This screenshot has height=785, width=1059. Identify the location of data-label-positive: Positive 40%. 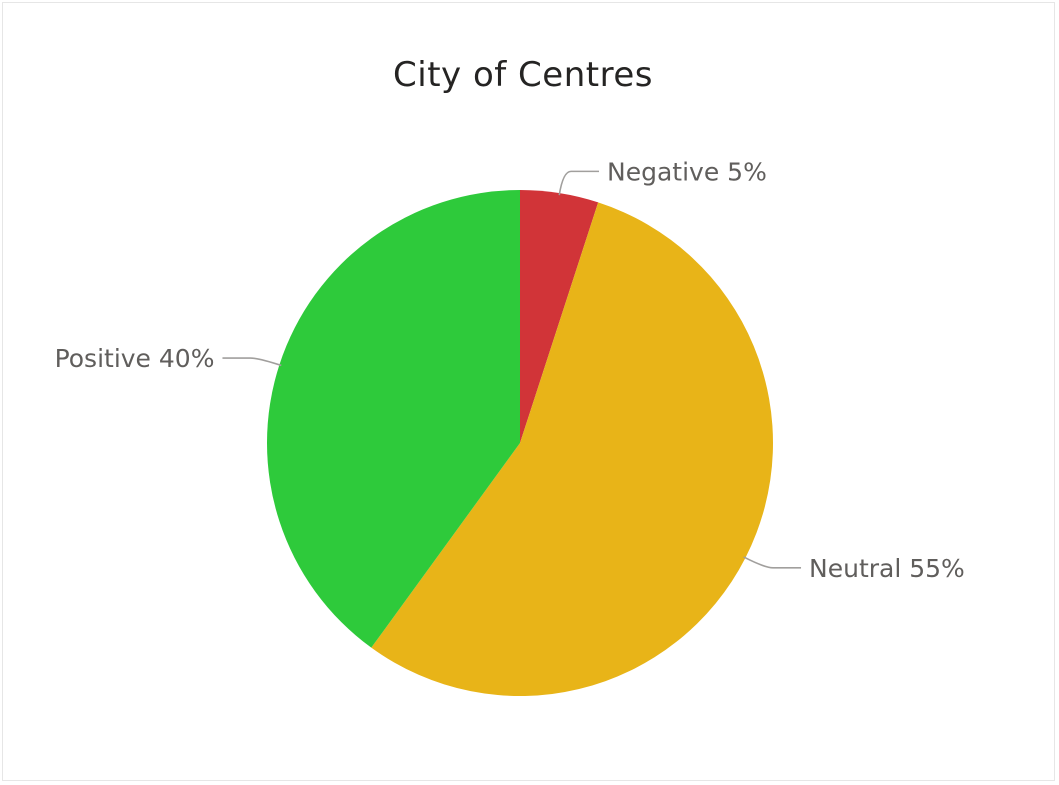
(135, 358).